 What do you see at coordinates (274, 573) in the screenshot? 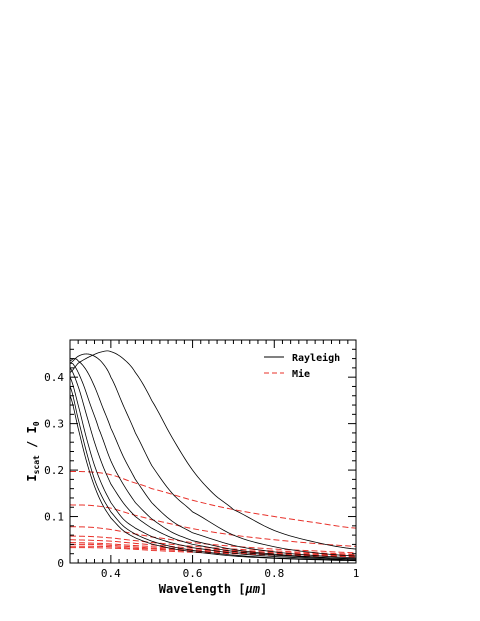
I see `x-tick-label: 0.8` at bounding box center [274, 573].